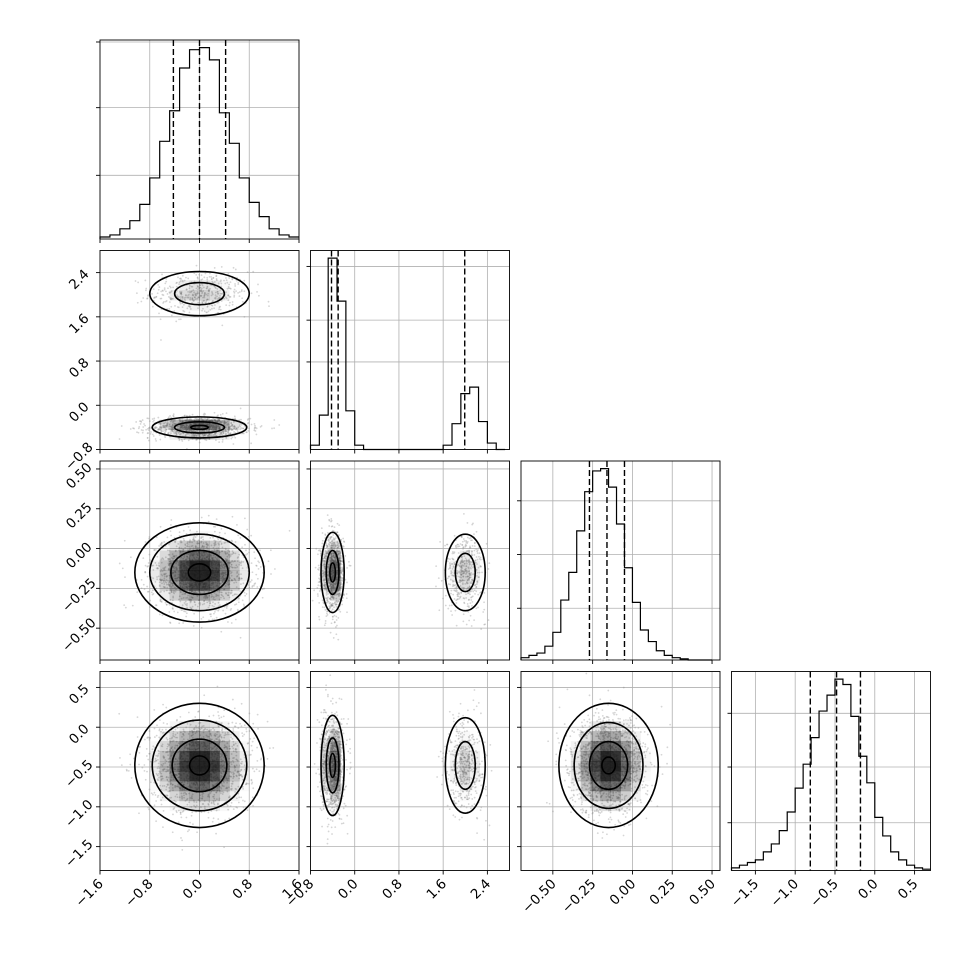 Image resolution: width=970 pixels, height=970 pixels. What do you see at coordinates (79, 635) in the screenshot?
I see `pair-0-2-ytick-label-0: −0.50` at bounding box center [79, 635].